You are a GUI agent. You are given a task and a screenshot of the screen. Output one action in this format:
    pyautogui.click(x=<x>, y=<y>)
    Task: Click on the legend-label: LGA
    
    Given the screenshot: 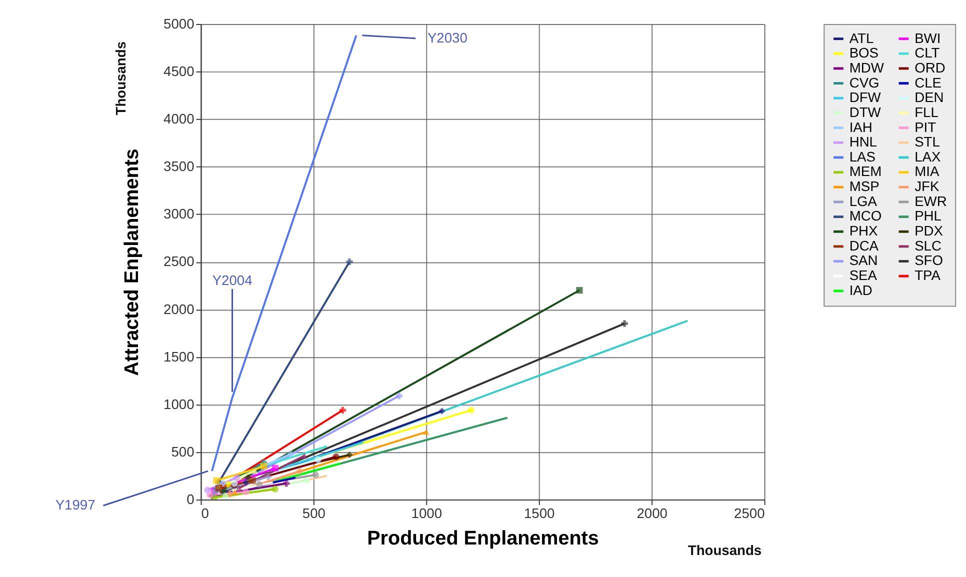 What is the action you would take?
    pyautogui.click(x=863, y=200)
    